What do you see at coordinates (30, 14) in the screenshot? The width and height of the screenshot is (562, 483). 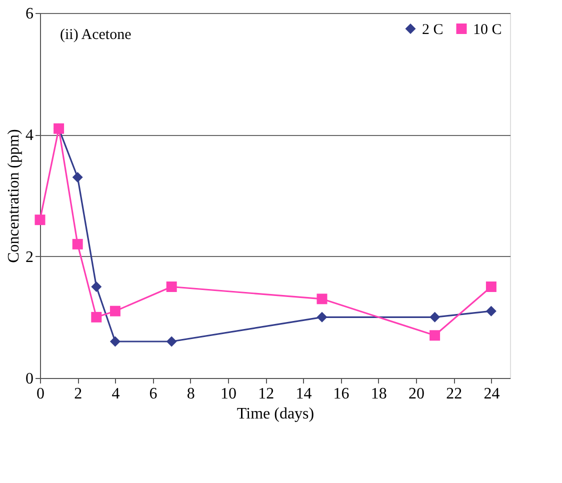 I see `y-tick-label: 6` at bounding box center [30, 14].